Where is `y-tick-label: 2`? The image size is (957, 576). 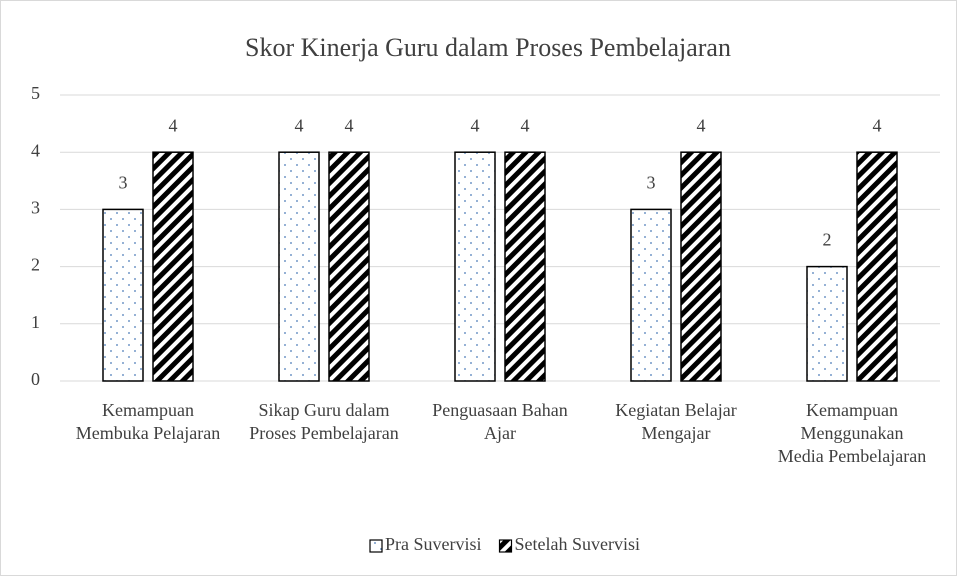 y-tick-label: 2 is located at coordinates (35, 265).